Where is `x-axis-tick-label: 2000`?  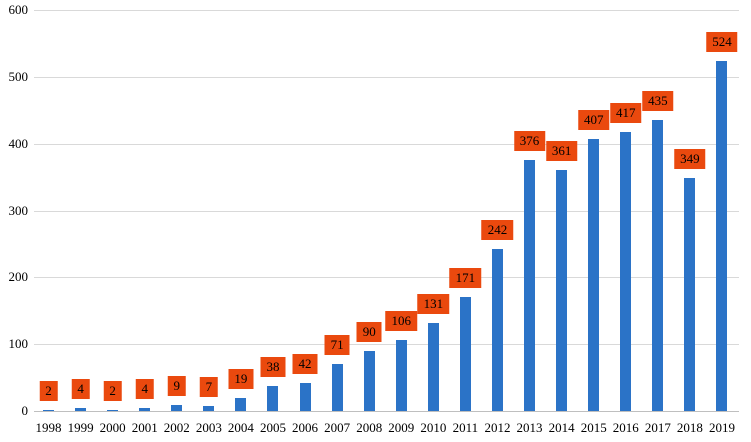 x-axis-tick-label: 2000 is located at coordinates (112, 427).